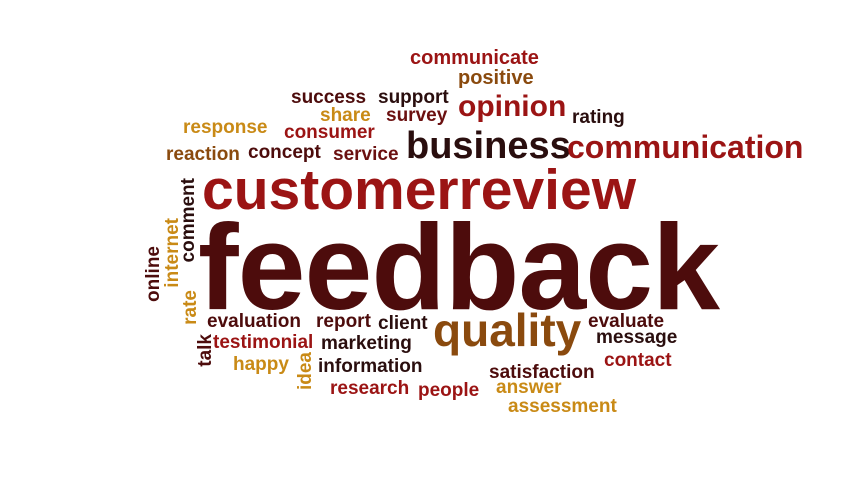  What do you see at coordinates (598, 117) in the screenshot?
I see `word-rating: rating` at bounding box center [598, 117].